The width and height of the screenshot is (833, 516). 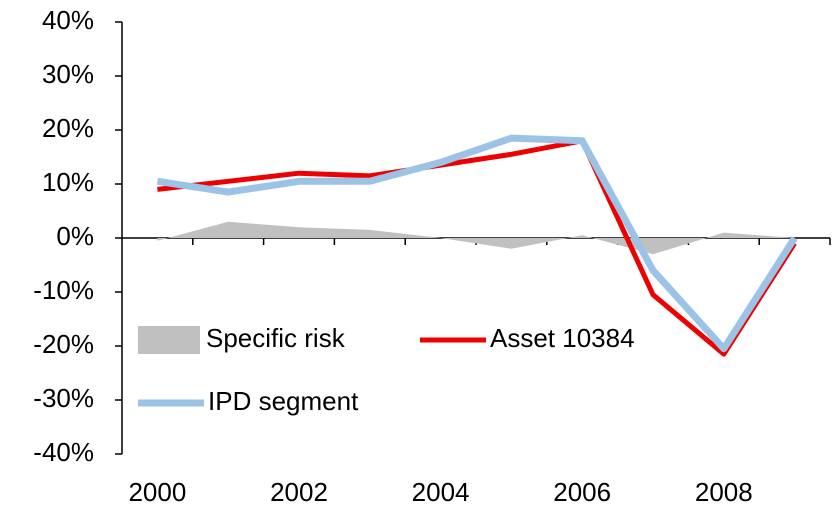 I want to click on x-tick-label: 2004, so click(x=441, y=492).